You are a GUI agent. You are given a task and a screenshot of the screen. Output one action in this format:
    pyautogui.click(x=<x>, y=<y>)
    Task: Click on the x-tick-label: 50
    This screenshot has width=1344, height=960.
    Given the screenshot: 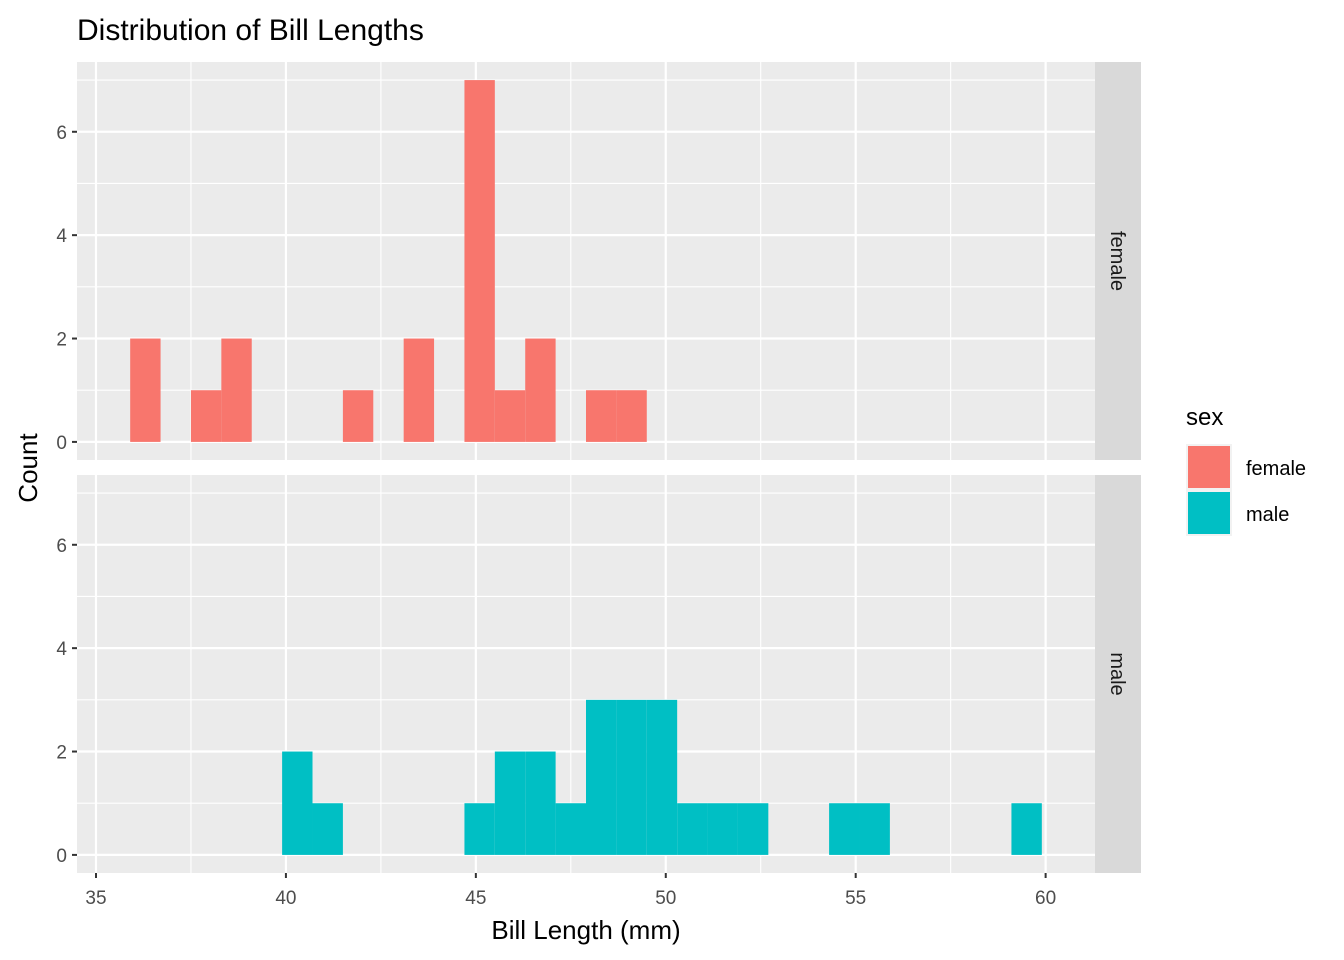 What is the action you would take?
    pyautogui.click(x=665, y=898)
    